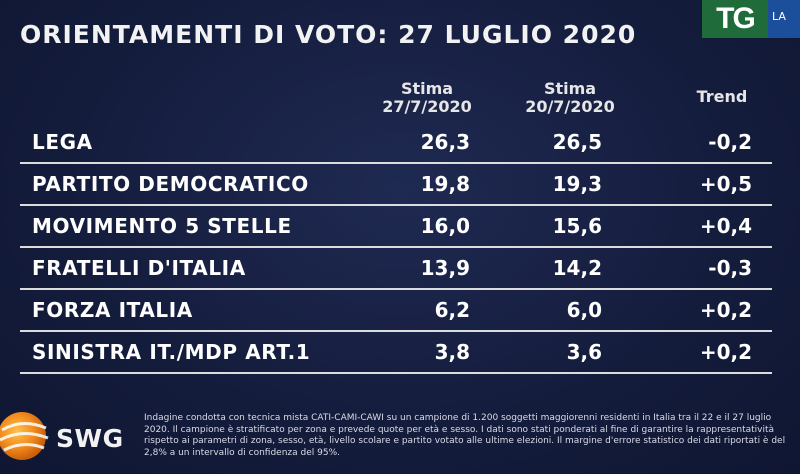 This screenshot has width=800, height=474. Describe the element at coordinates (577, 226) in the screenshot. I see `estimate-previous: 15,6` at that location.